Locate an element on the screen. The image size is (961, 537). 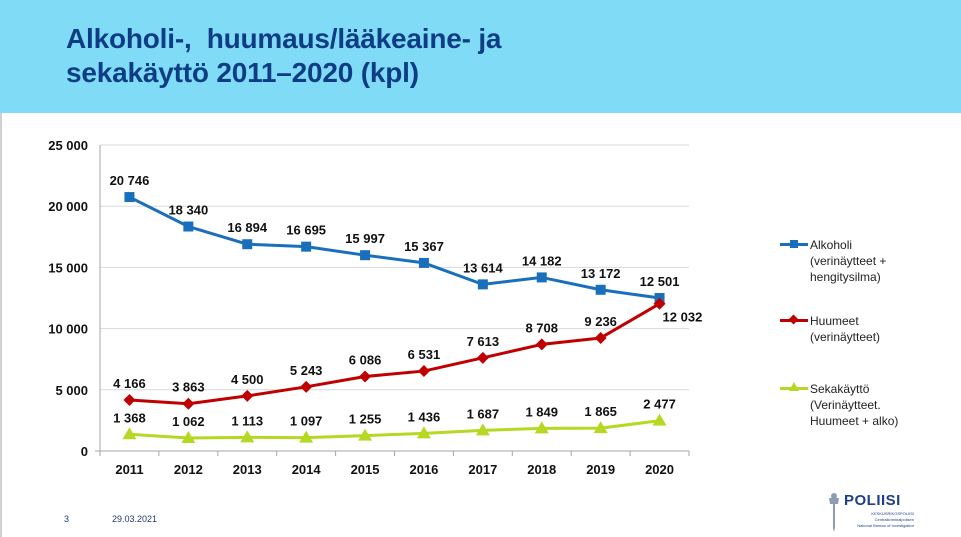
x-tick-label: 2016 is located at coordinates (423, 469).